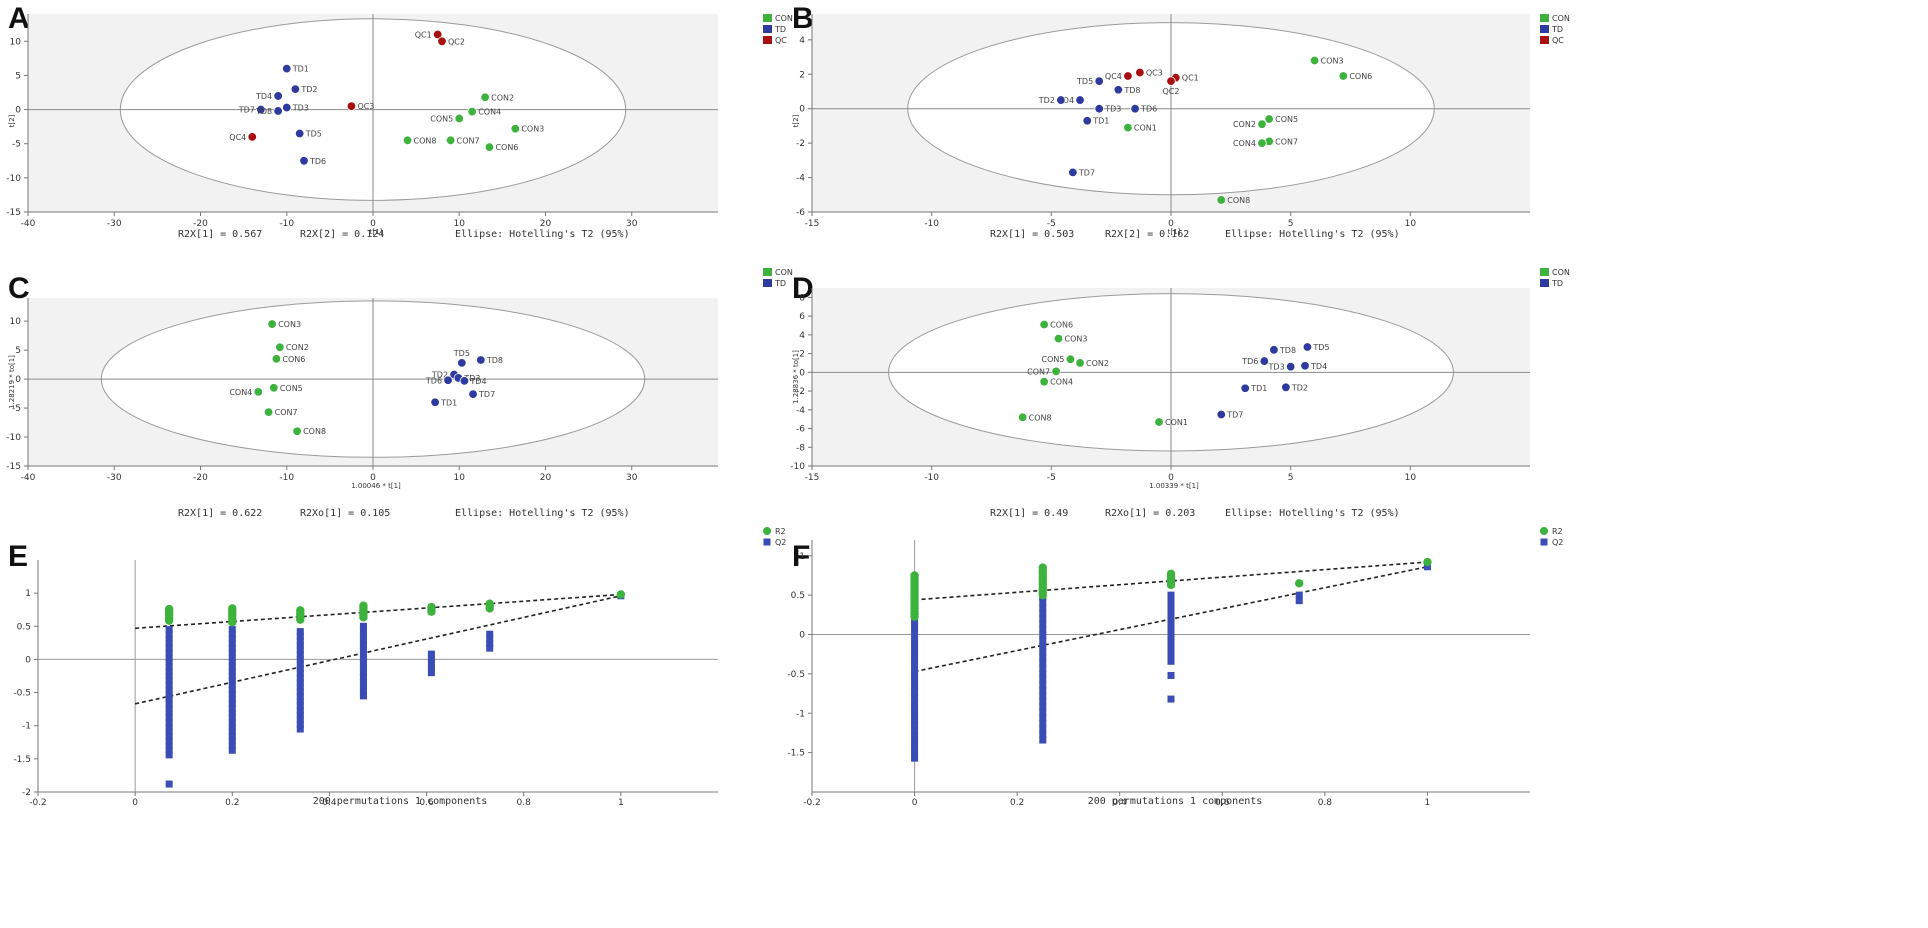 Image resolution: width=1928 pixels, height=928 pixels. Describe the element at coordinates (1171, 91) in the screenshot. I see `point-label-qc2: QC2` at that location.